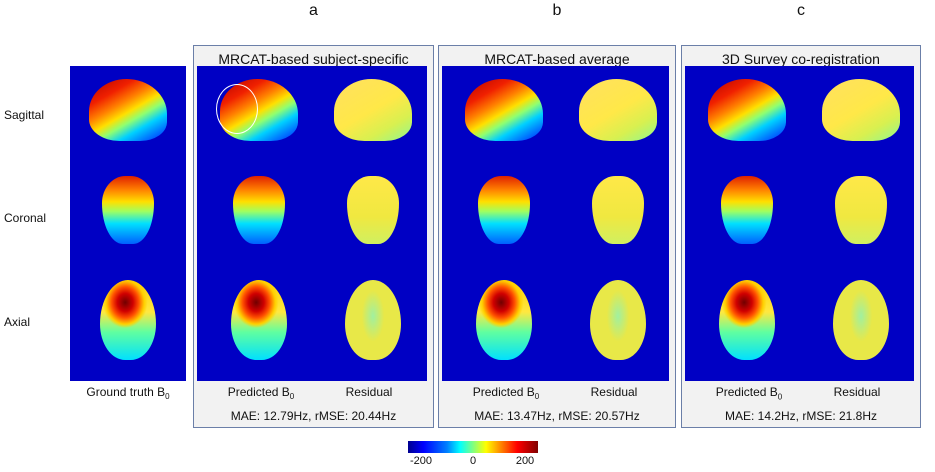 The image size is (935, 472). I want to click on ground-truth-label: Ground truth B0, so click(128, 393).